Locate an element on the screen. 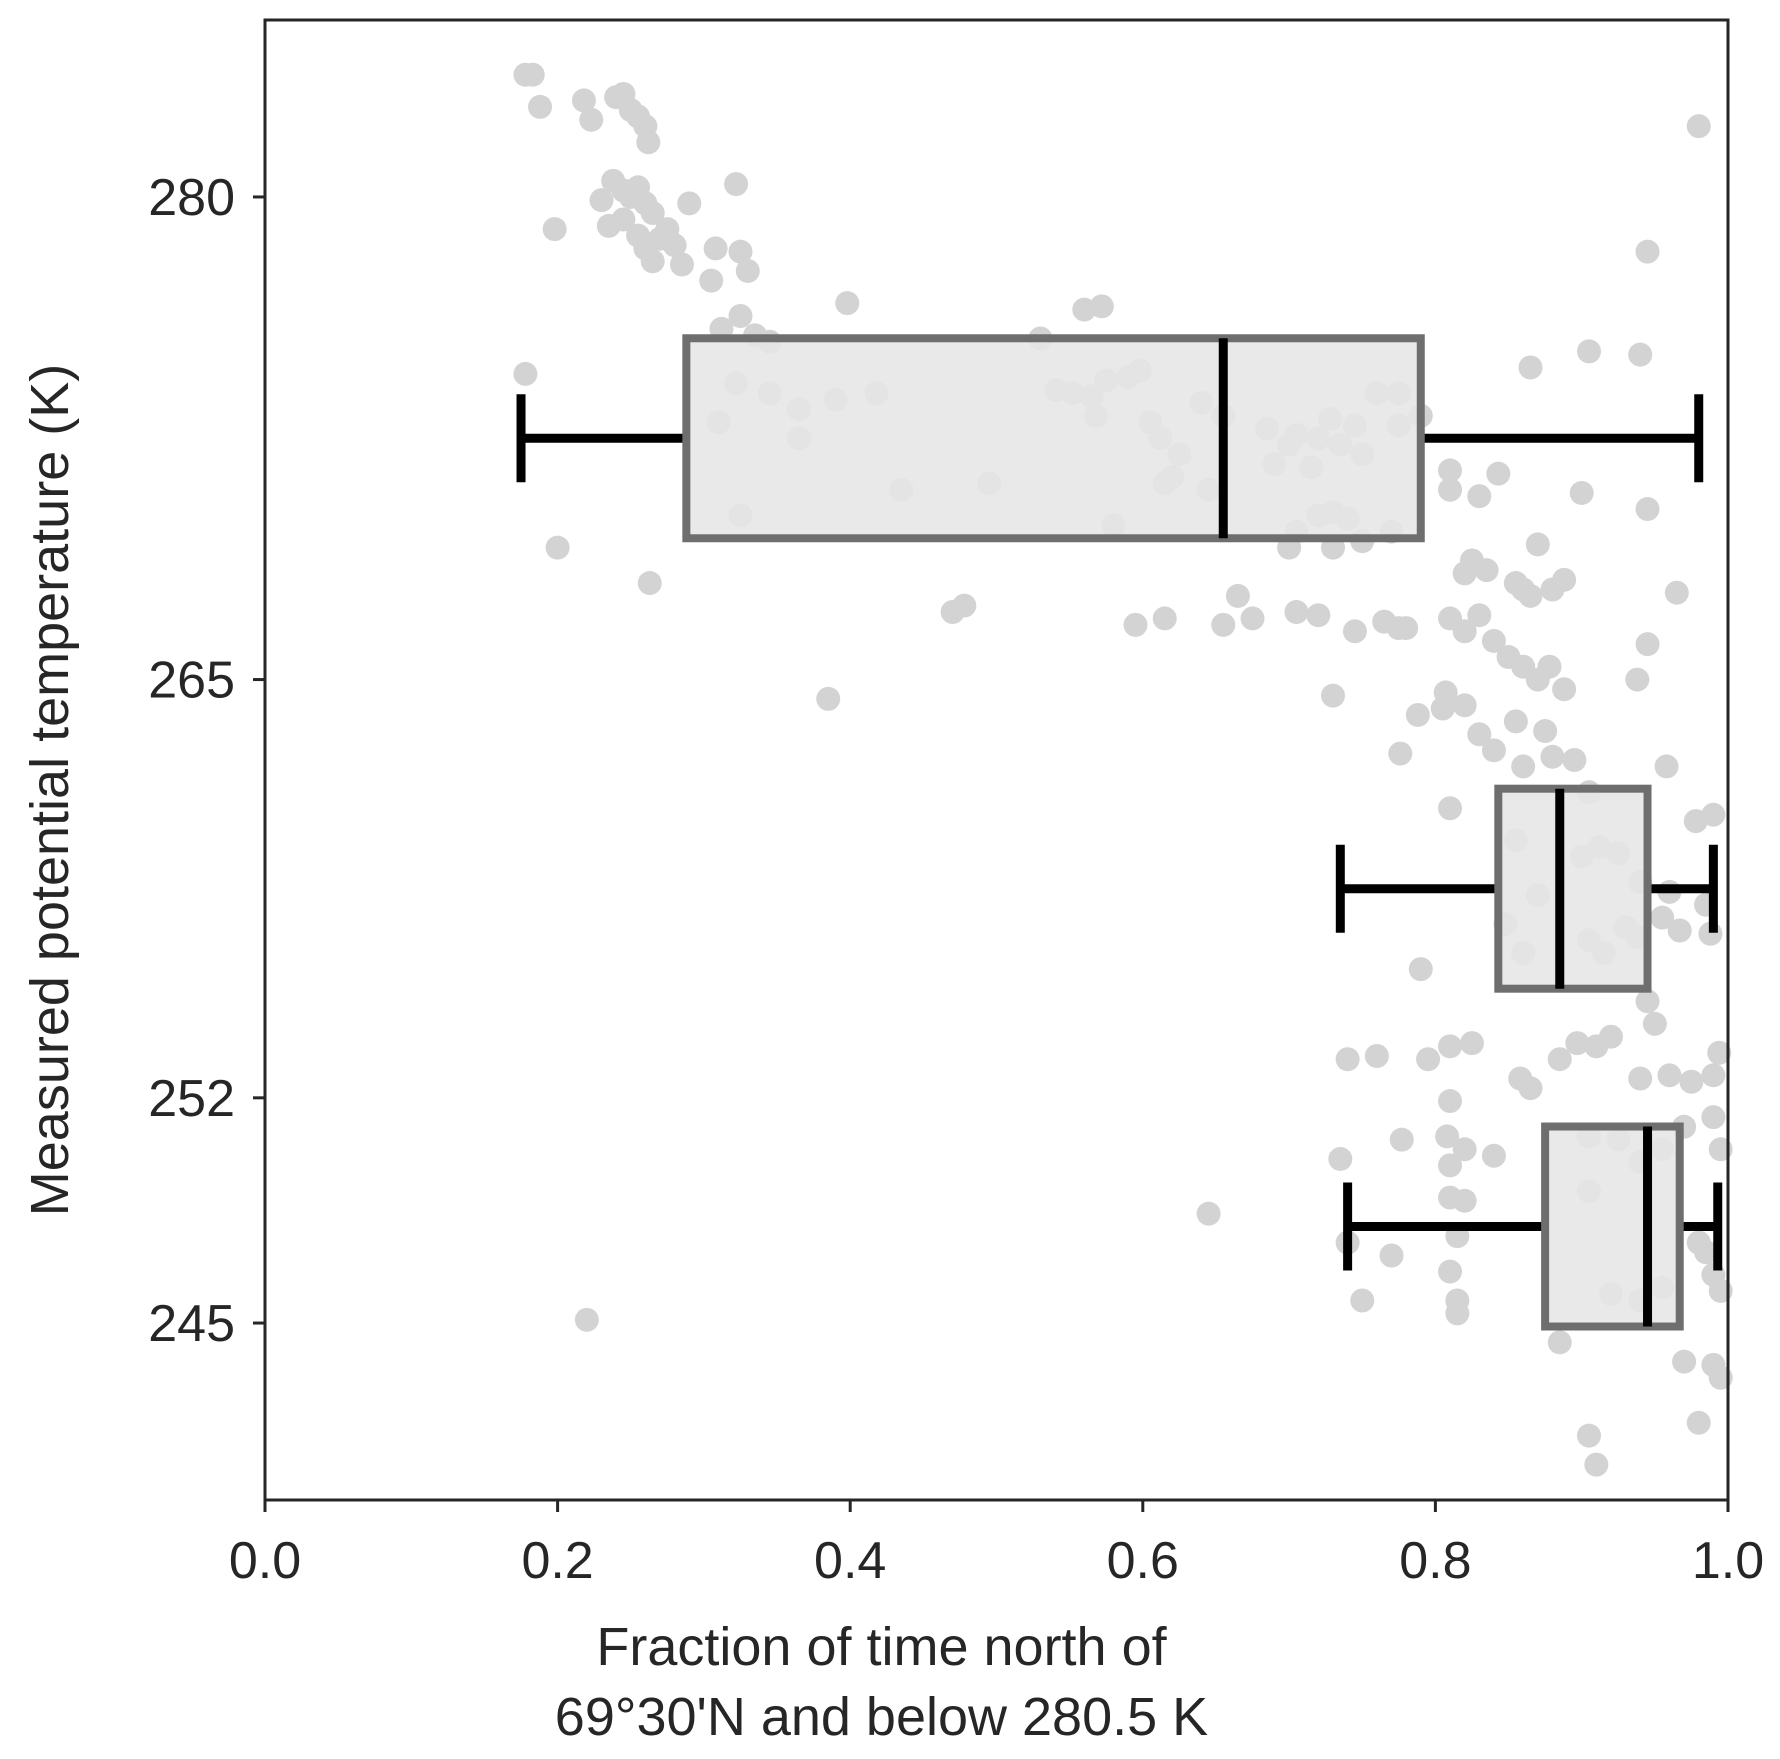 Image resolution: width=1780 pixels, height=1759 pixels. y-tick-label: 280 is located at coordinates (191, 198).